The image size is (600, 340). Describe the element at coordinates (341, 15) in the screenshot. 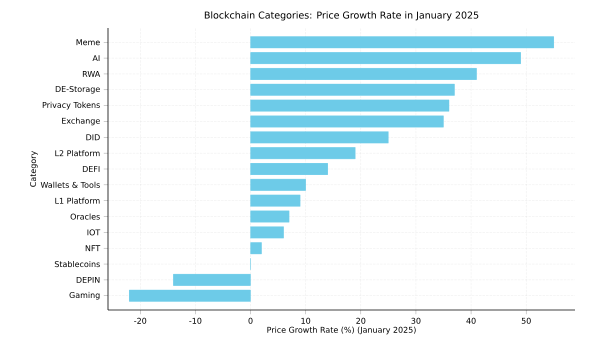

I see `chart-title: Blockchain Categories: Price Growth Rate in January 2025` at that location.